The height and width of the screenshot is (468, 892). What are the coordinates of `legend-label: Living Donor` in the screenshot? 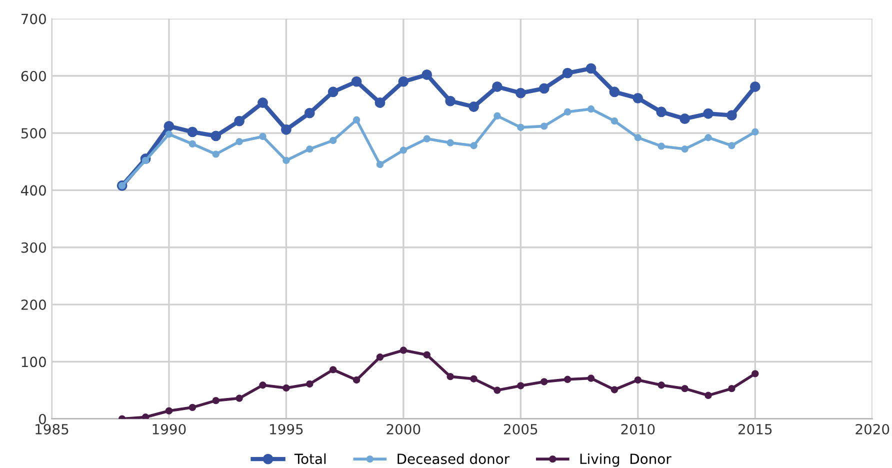 It's located at (626, 460).